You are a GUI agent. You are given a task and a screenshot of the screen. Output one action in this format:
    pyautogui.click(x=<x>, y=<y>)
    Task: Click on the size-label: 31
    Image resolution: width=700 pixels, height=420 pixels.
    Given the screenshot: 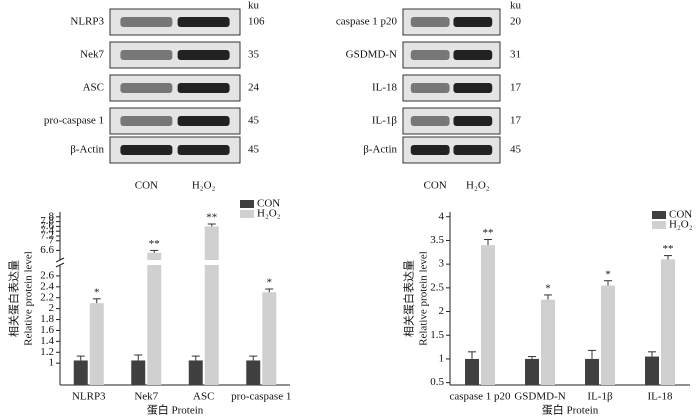 What is the action you would take?
    pyautogui.click(x=515, y=55)
    